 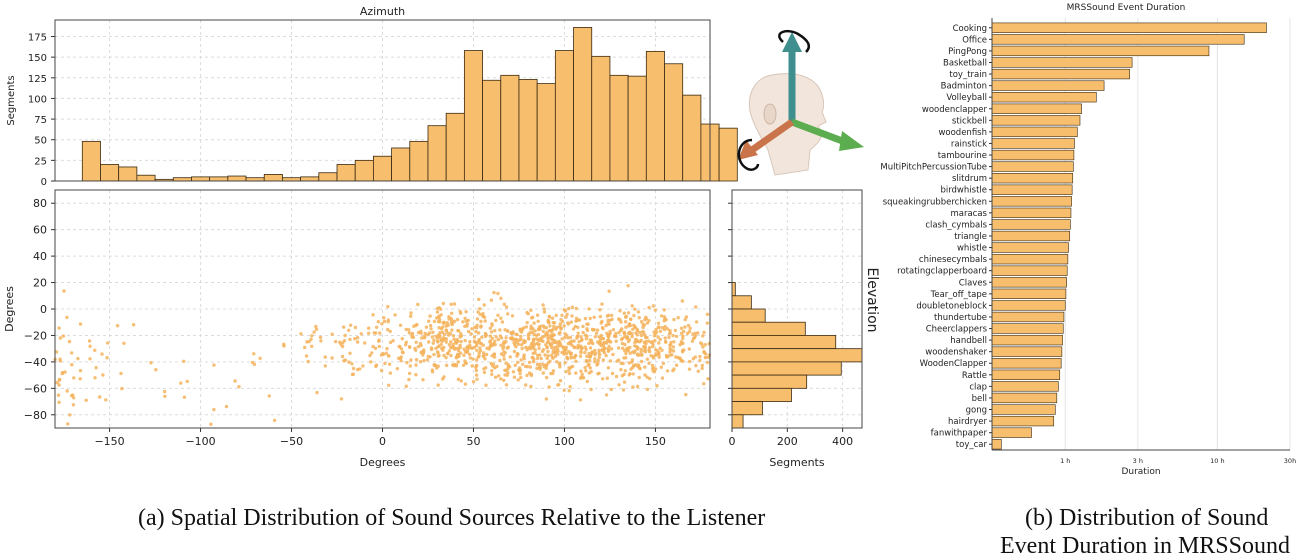 I want to click on x-axis-label: Degrees, so click(x=383, y=462).